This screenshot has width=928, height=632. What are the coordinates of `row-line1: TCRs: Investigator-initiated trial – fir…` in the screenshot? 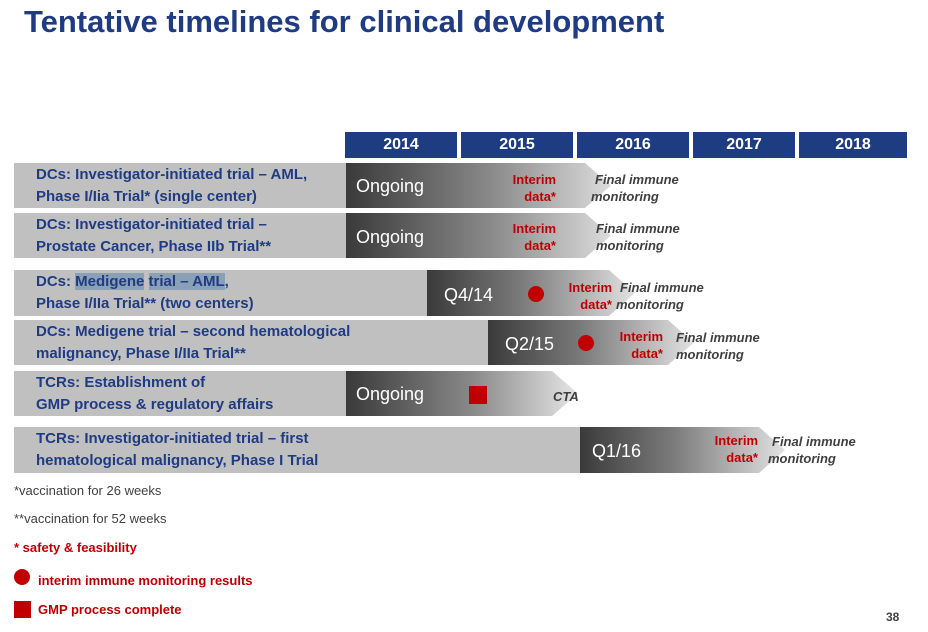 It's located at (172, 438).